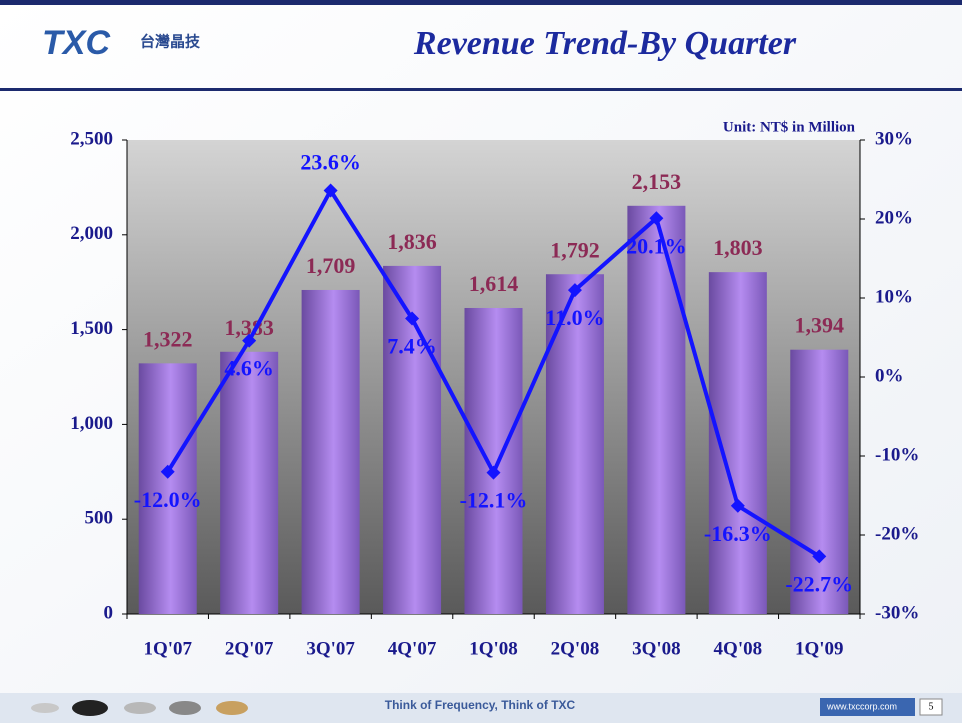  Describe the element at coordinates (894, 138) in the screenshot. I see `y2-tick-label: 30%` at that location.